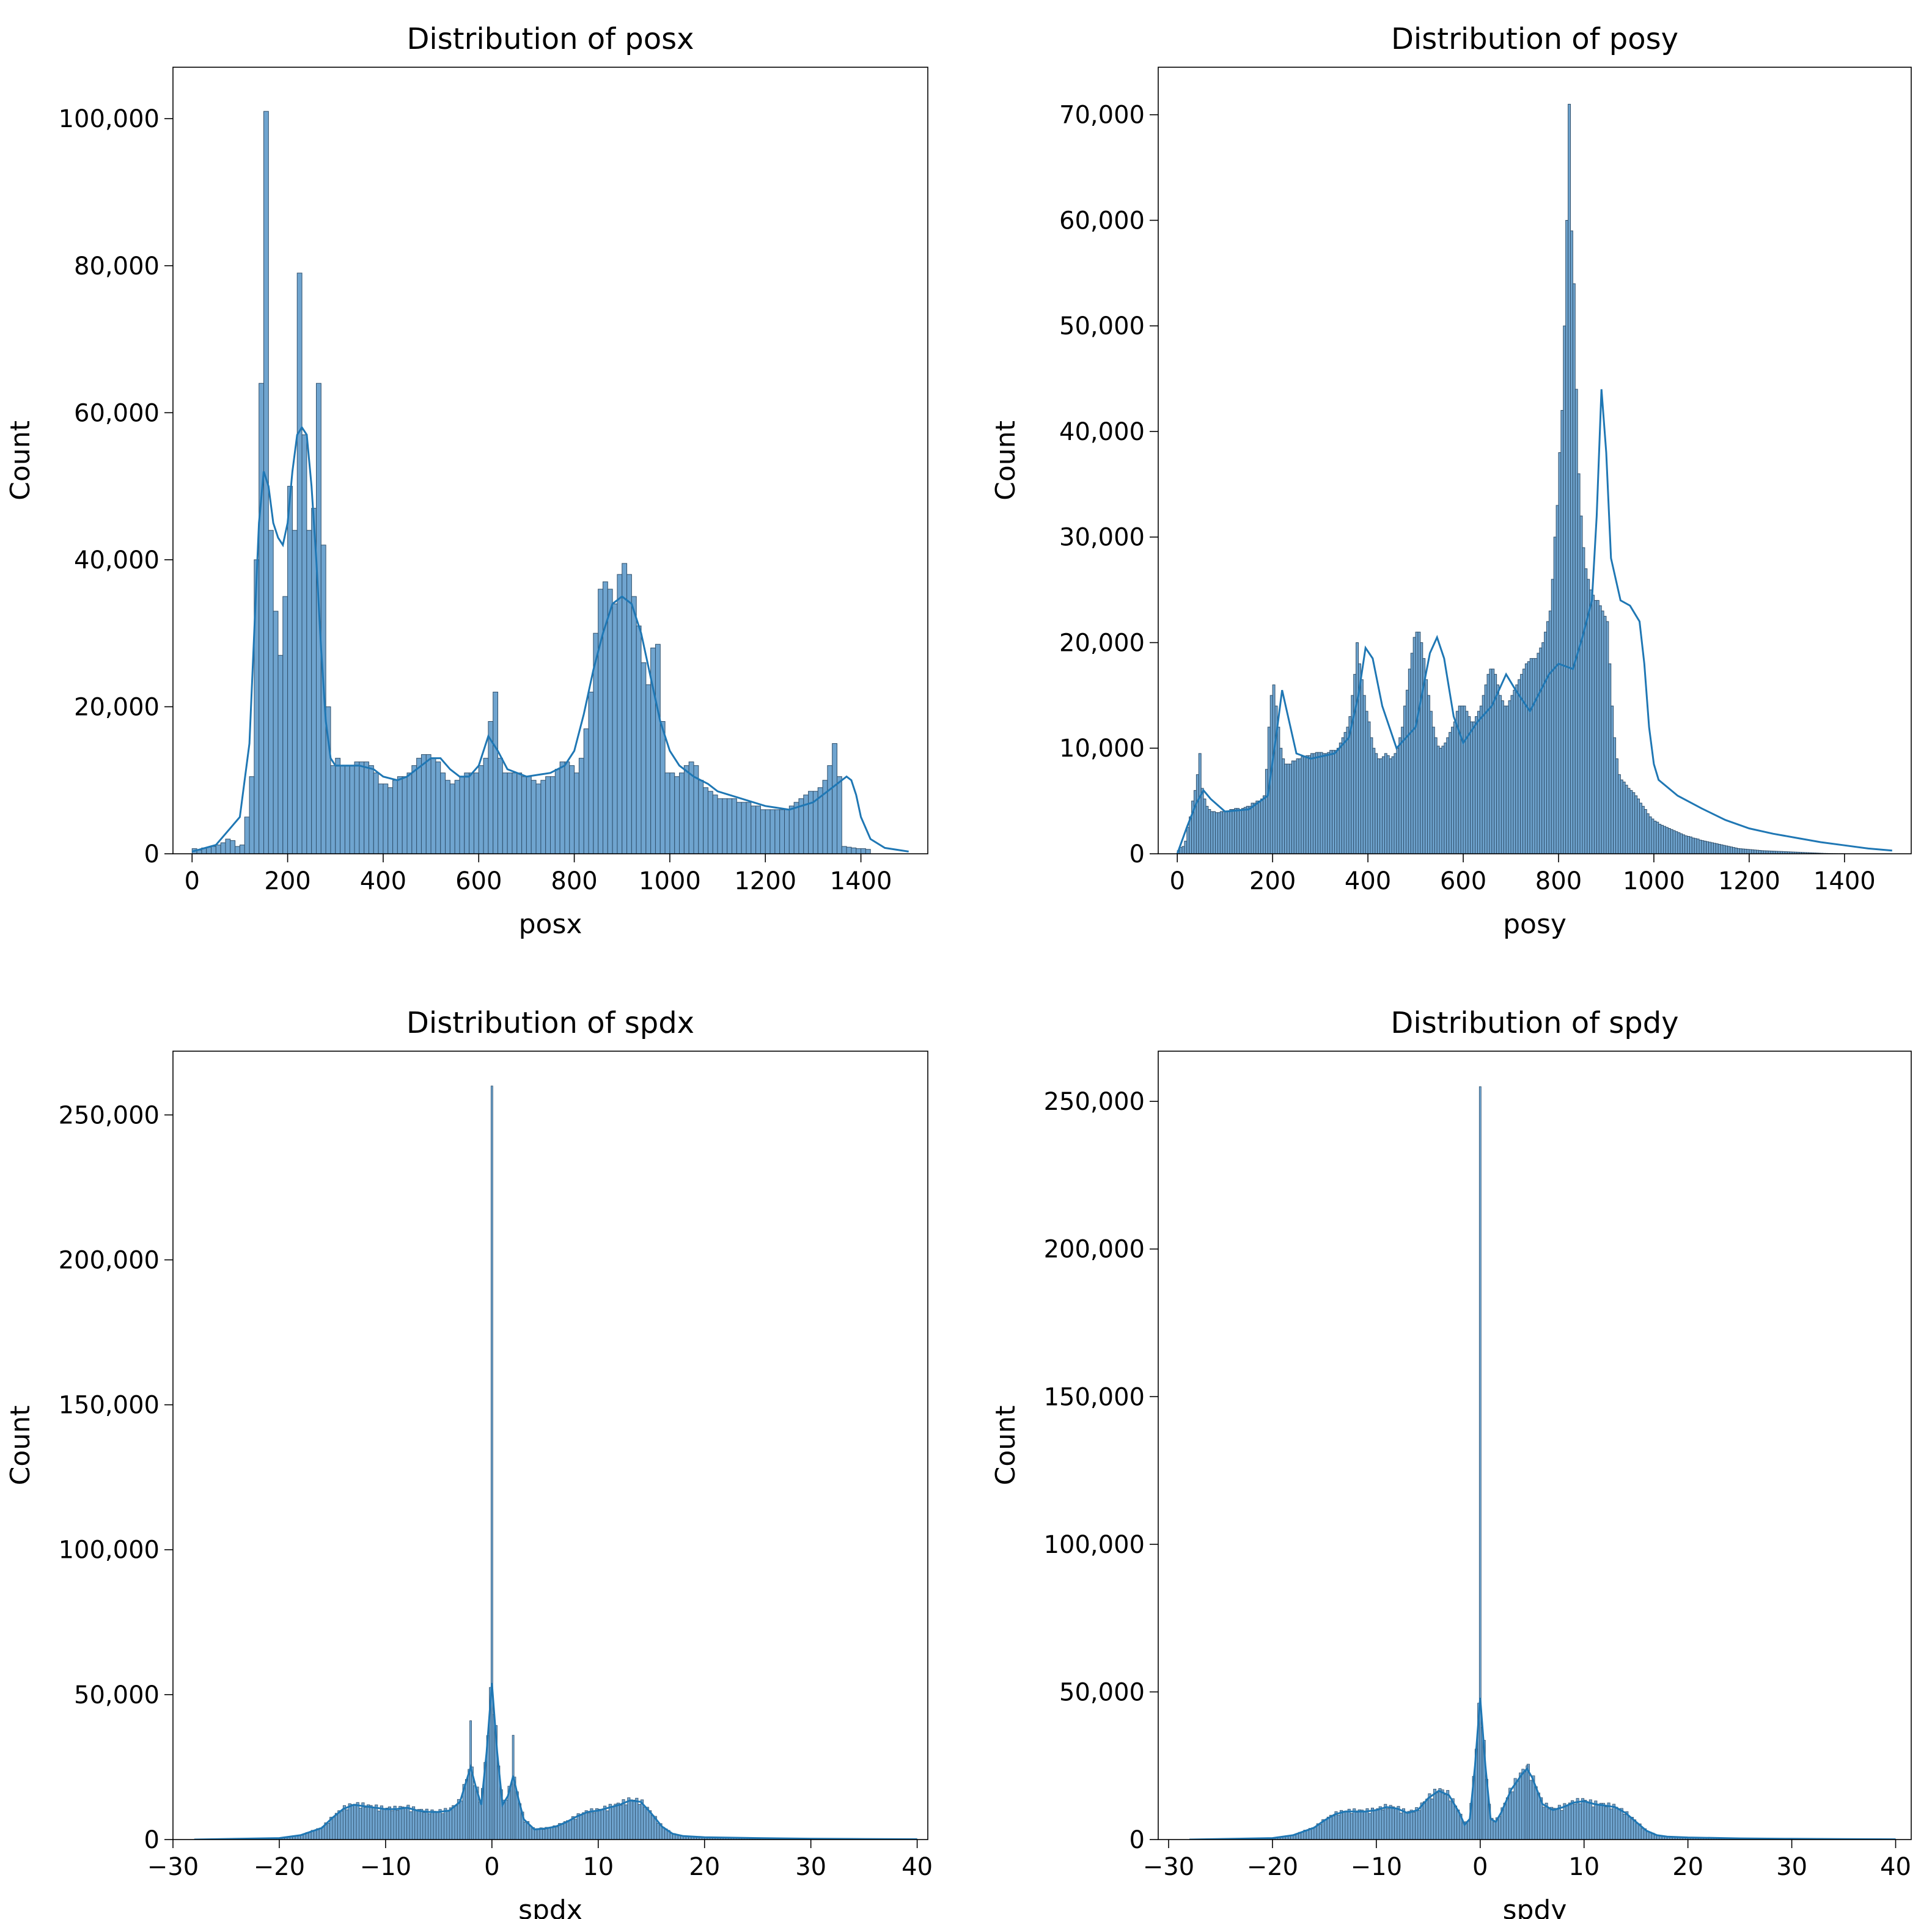 Image resolution: width=1932 pixels, height=1919 pixels. I want to click on y-tick-label: 40,000, so click(117, 560).